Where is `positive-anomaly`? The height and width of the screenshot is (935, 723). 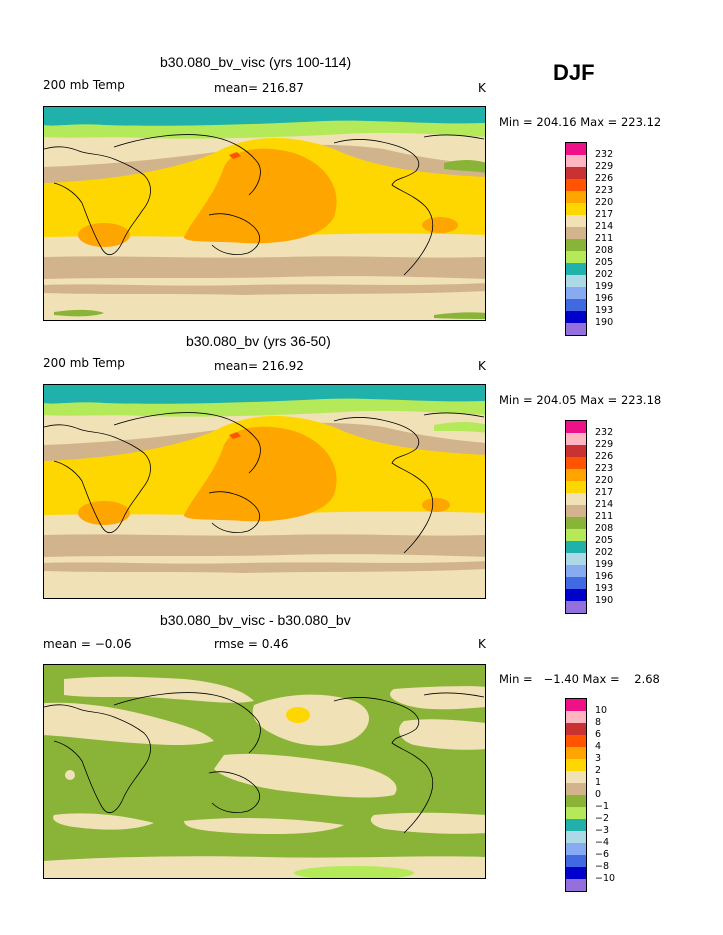 positive-anomaly is located at coordinates (298, 715).